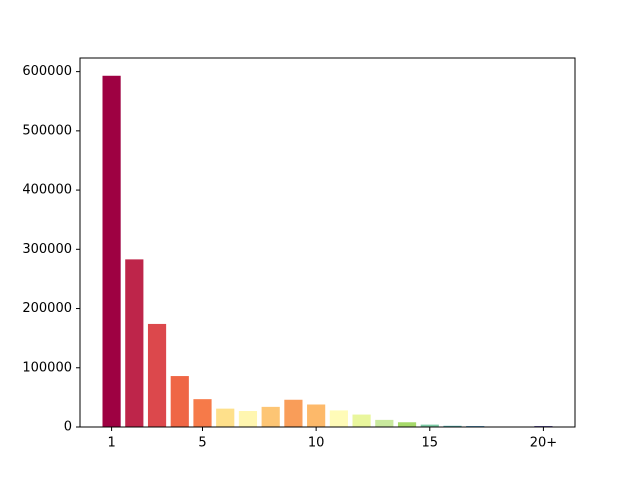  Describe the element at coordinates (202, 443) in the screenshot. I see `x-tick-label: 5` at that location.